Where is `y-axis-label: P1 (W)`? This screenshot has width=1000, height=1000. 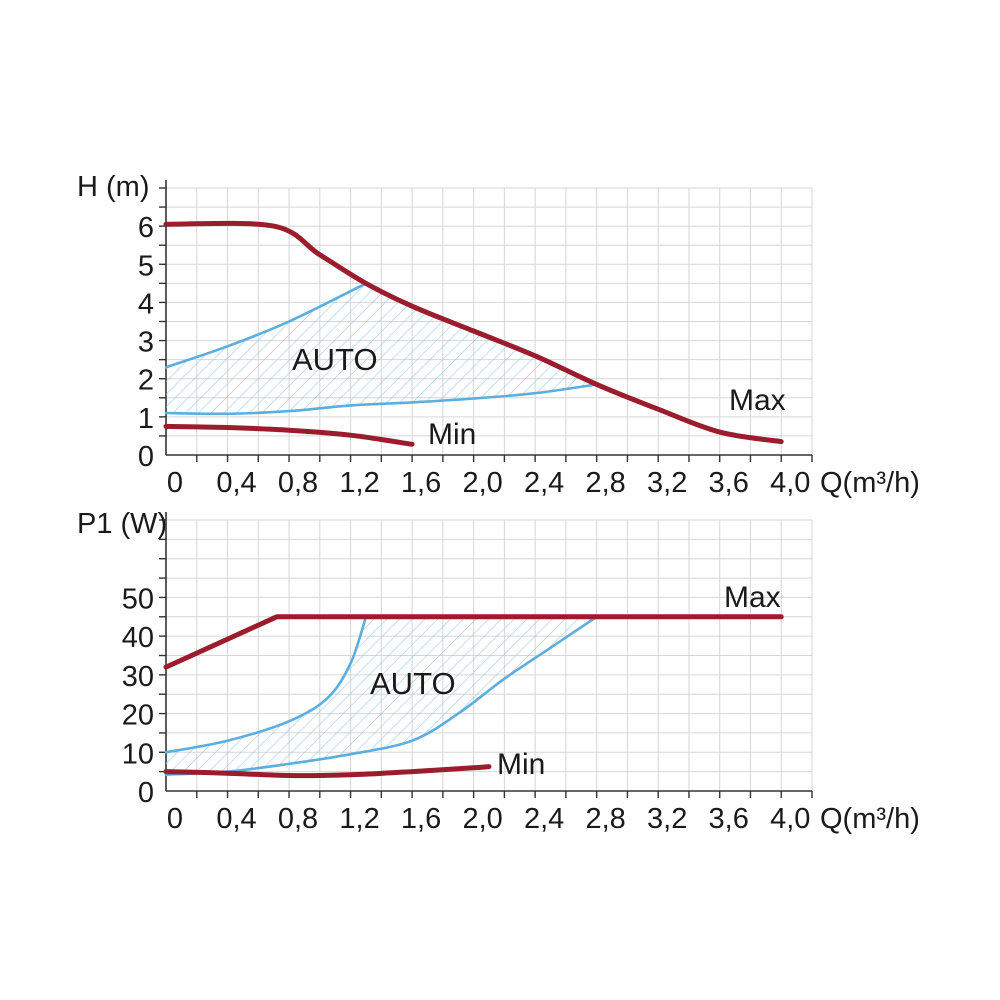
y-axis-label: P1 (W) is located at coordinates (122, 524).